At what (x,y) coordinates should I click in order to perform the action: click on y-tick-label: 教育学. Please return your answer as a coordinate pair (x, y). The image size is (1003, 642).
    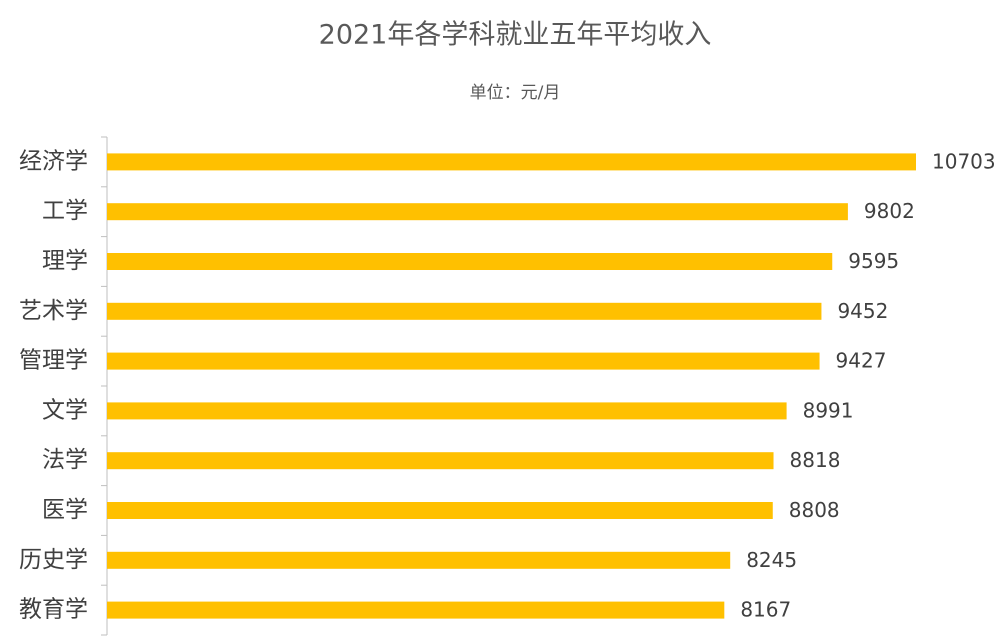
    Looking at the image, I should click on (53, 610).